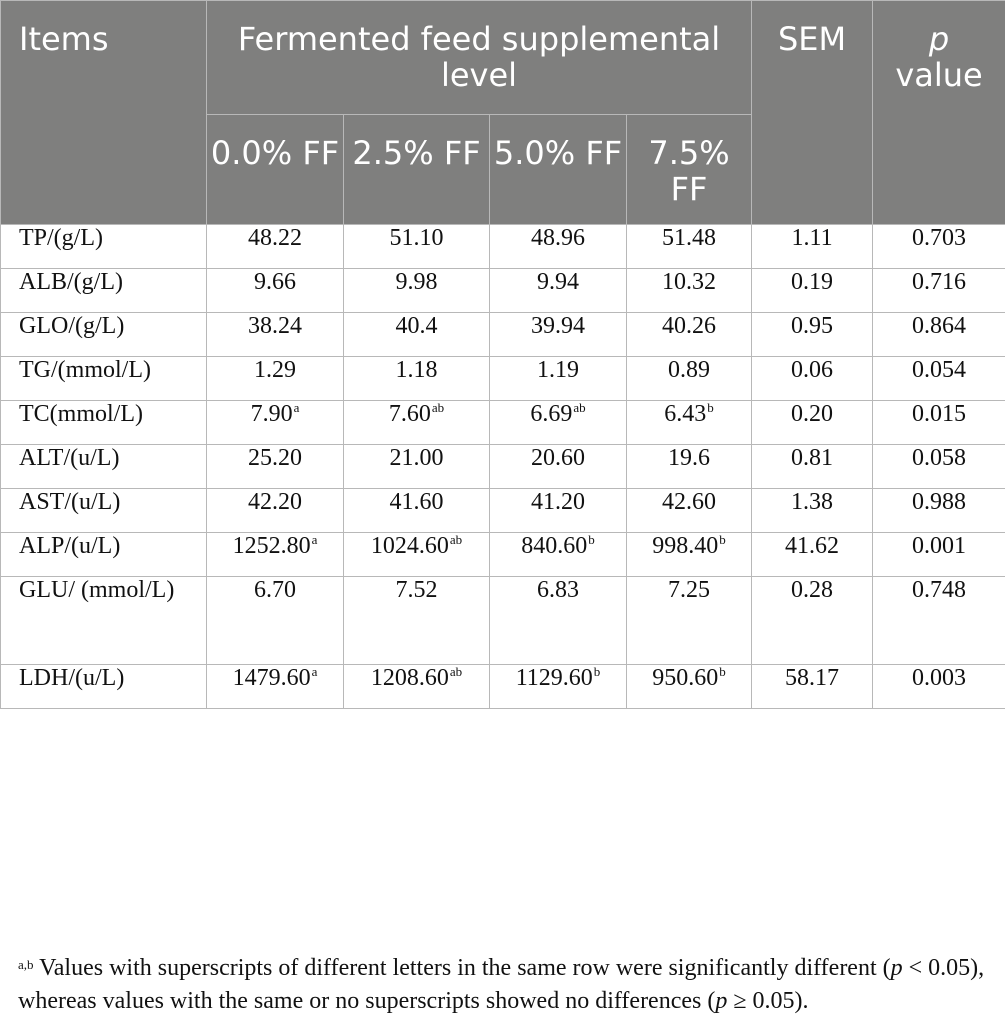 This screenshot has width=1005, height=1030. What do you see at coordinates (554, 678) in the screenshot?
I see `cell-5-0ff-value: 1129.60` at bounding box center [554, 678].